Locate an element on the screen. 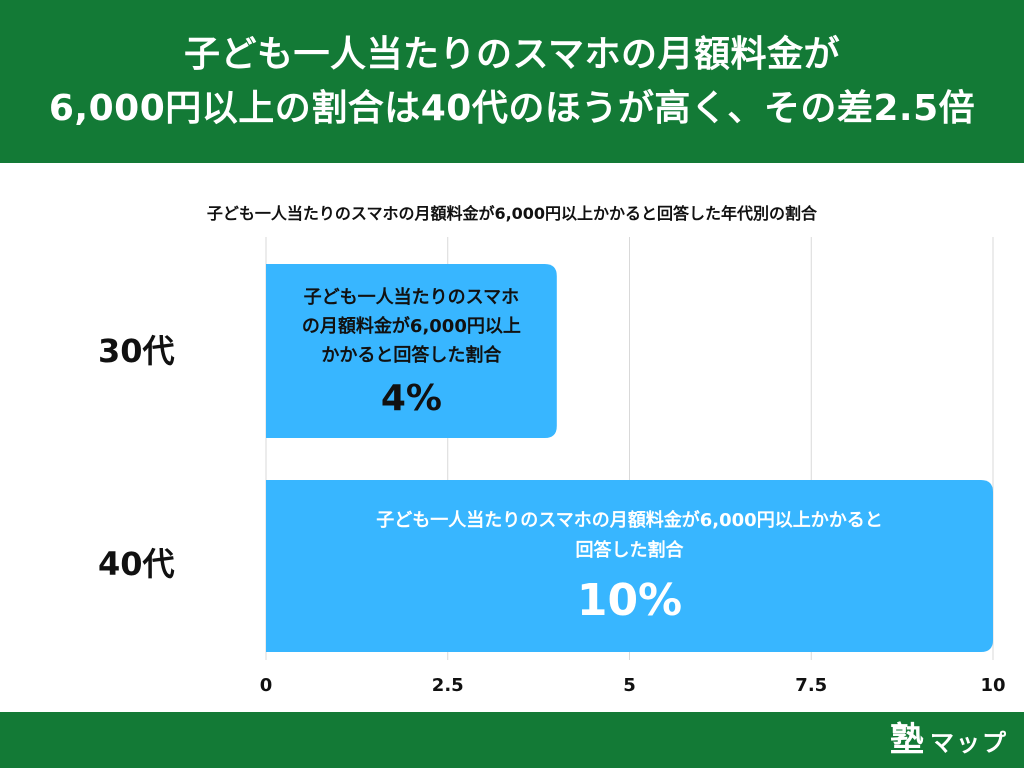  bar is located at coordinates (411, 351).